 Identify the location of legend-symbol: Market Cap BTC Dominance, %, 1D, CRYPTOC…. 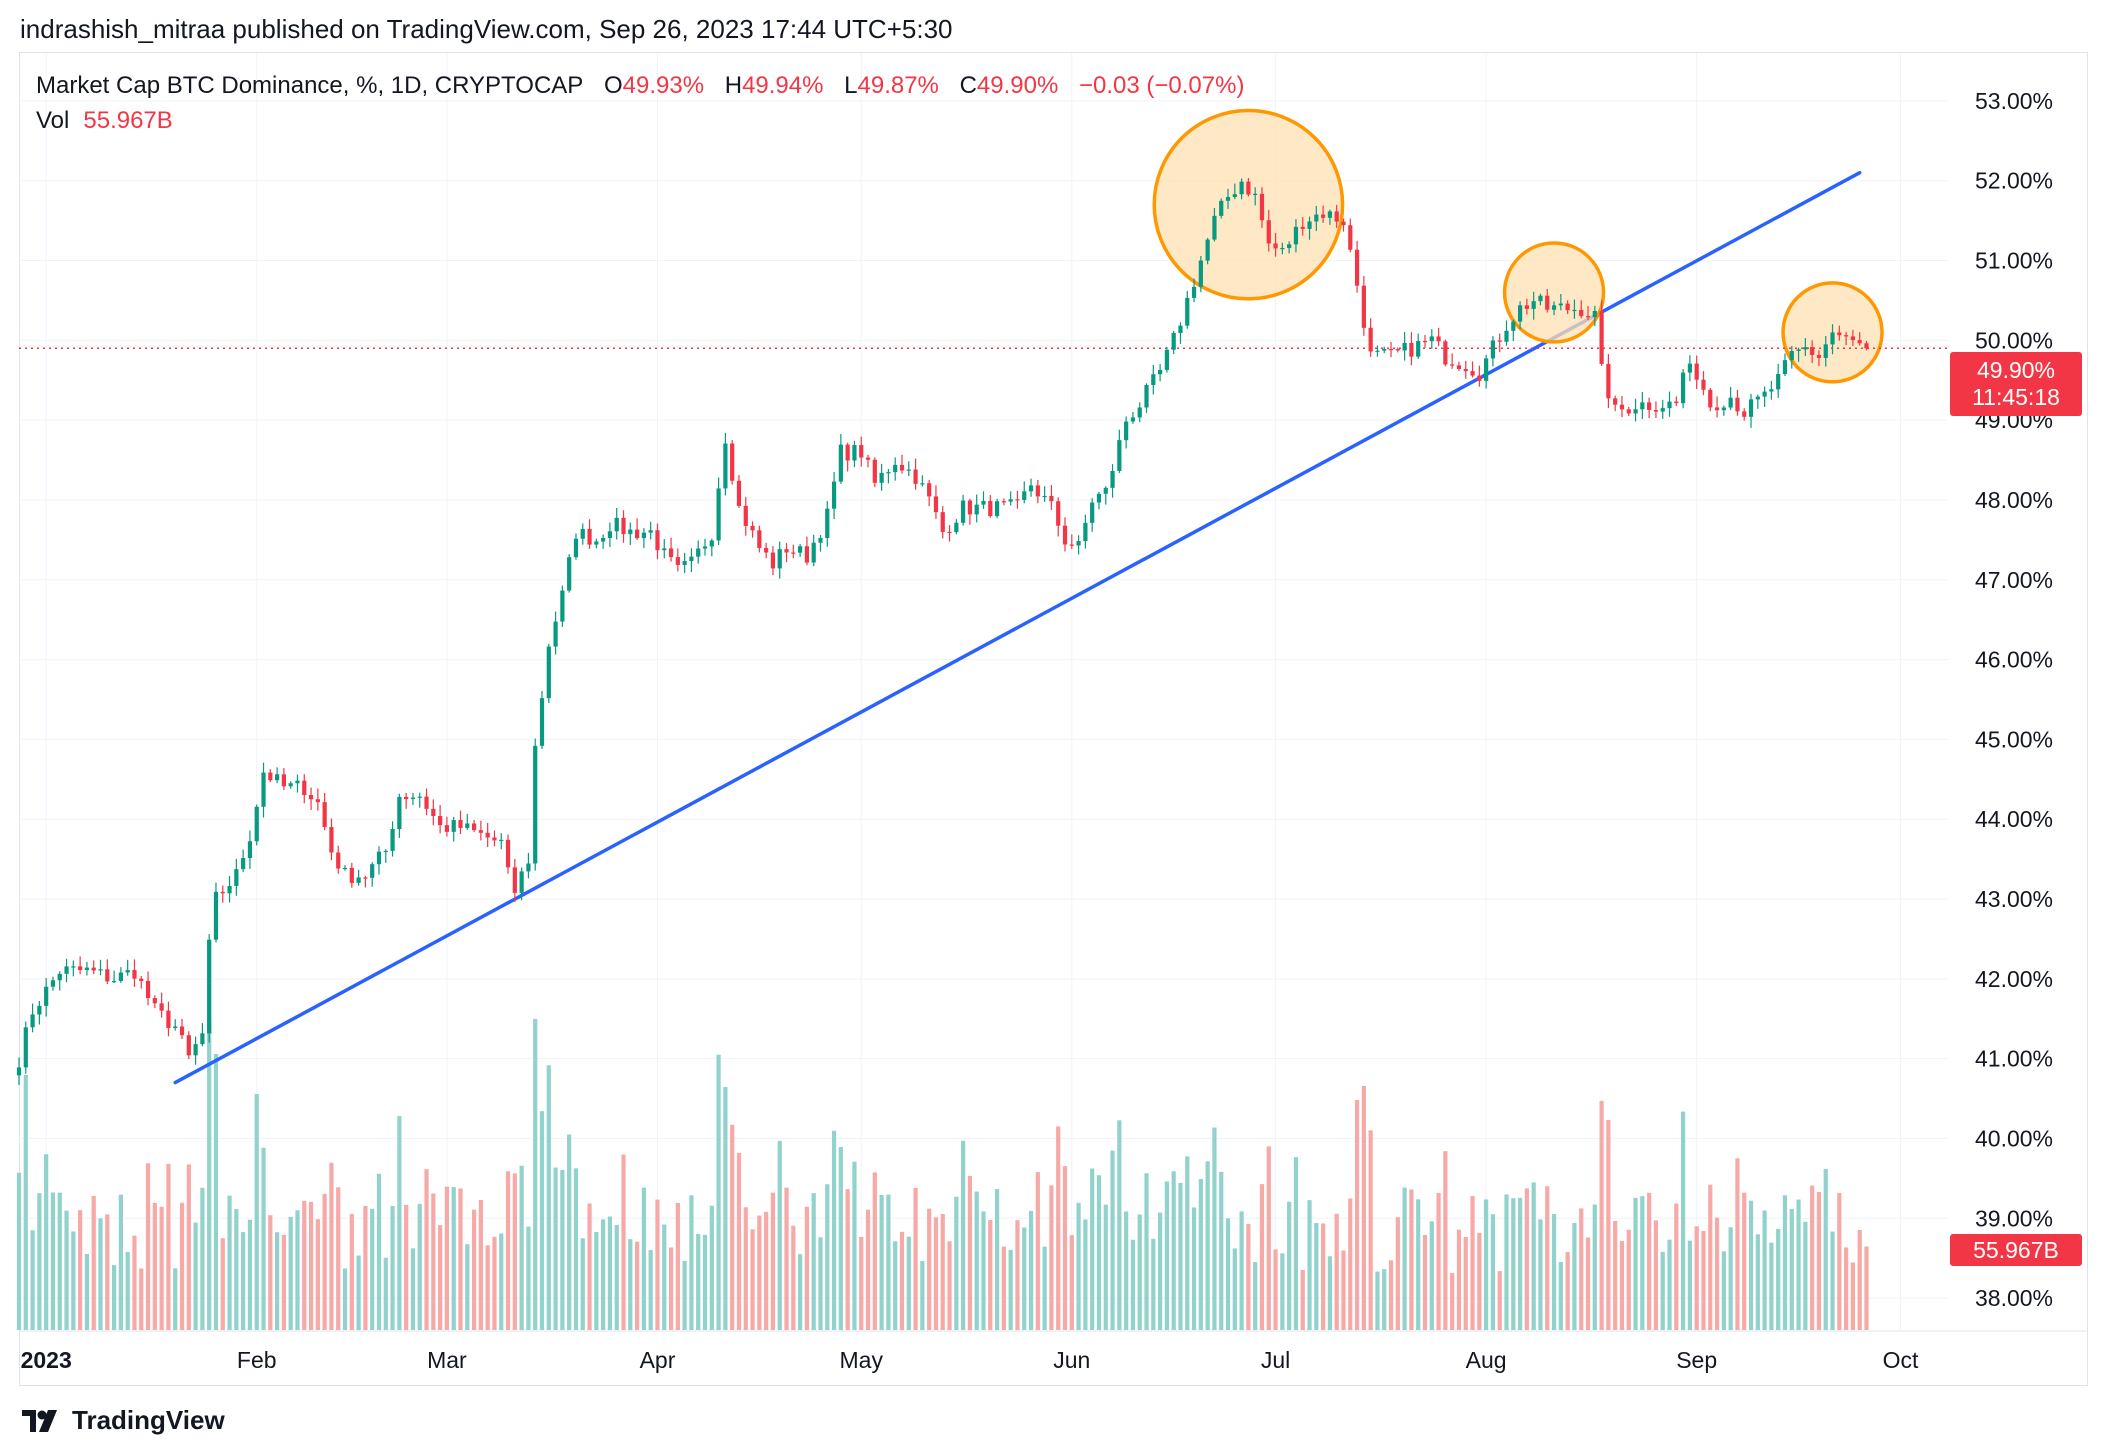
(310, 85).